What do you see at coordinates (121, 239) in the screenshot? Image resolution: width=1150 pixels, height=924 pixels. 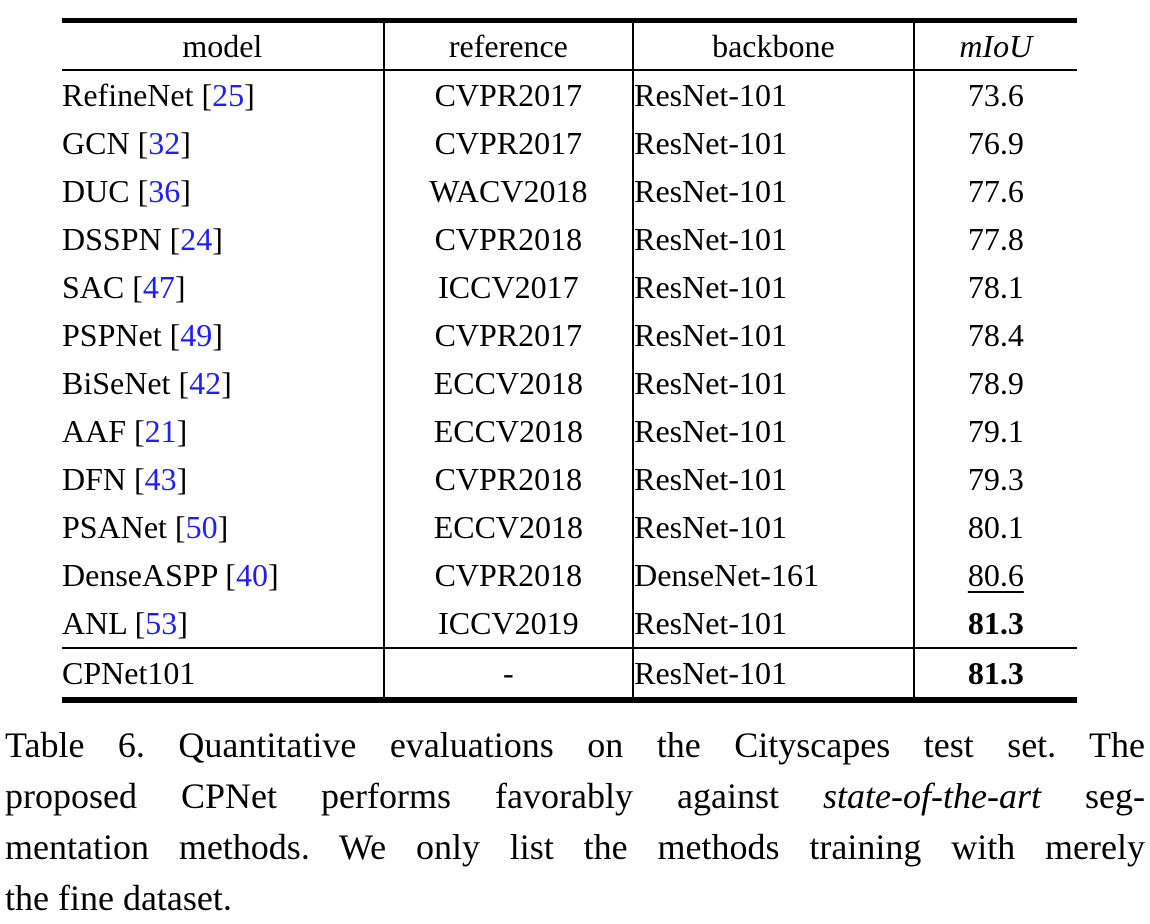 I see `model-label: DSSPN [` at bounding box center [121, 239].